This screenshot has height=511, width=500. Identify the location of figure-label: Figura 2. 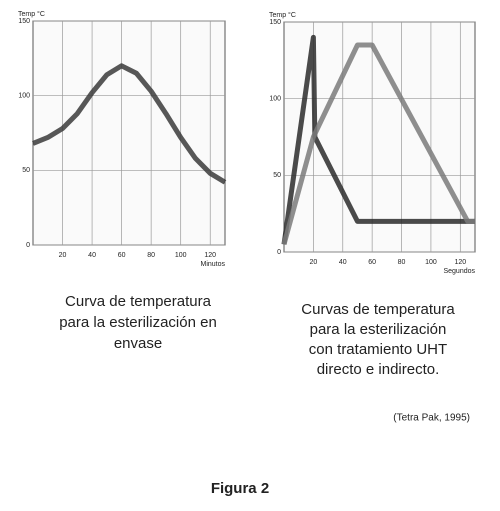
(240, 488).